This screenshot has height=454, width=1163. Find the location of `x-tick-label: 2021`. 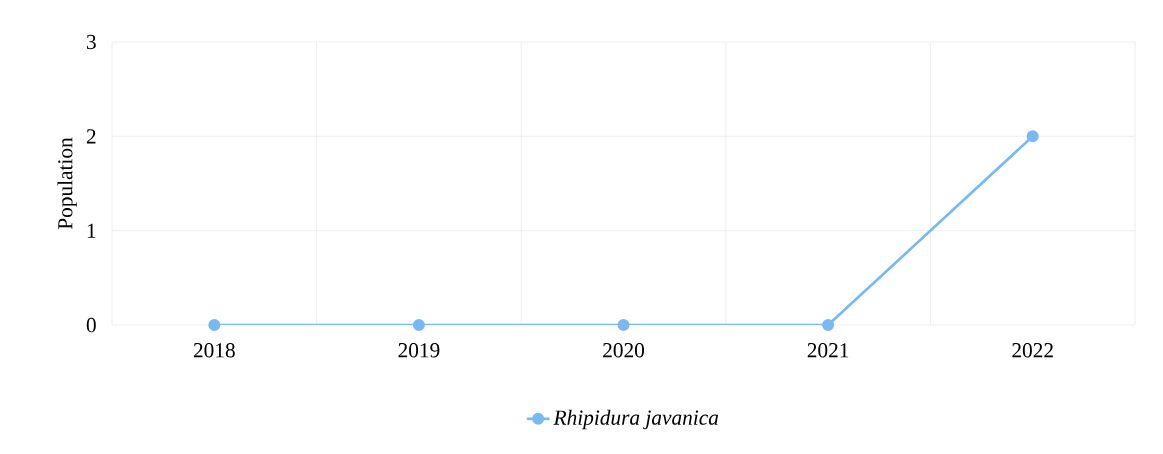

x-tick-label: 2021 is located at coordinates (828, 350).